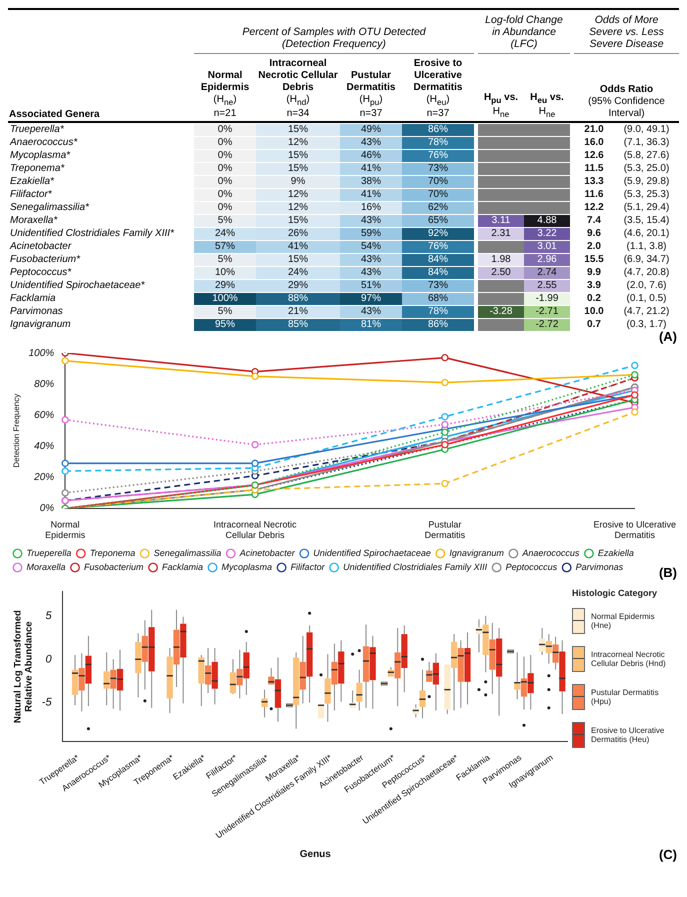 Image resolution: width=687 pixels, height=897 pixels. What do you see at coordinates (308, 567) in the screenshot?
I see `legend-label: Filifactor` at bounding box center [308, 567].